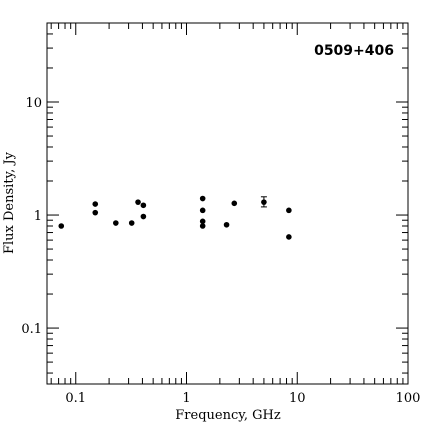 The width and height of the screenshot is (431, 431). What do you see at coordinates (408, 398) in the screenshot?
I see `x-tick-label: 100` at bounding box center [408, 398].